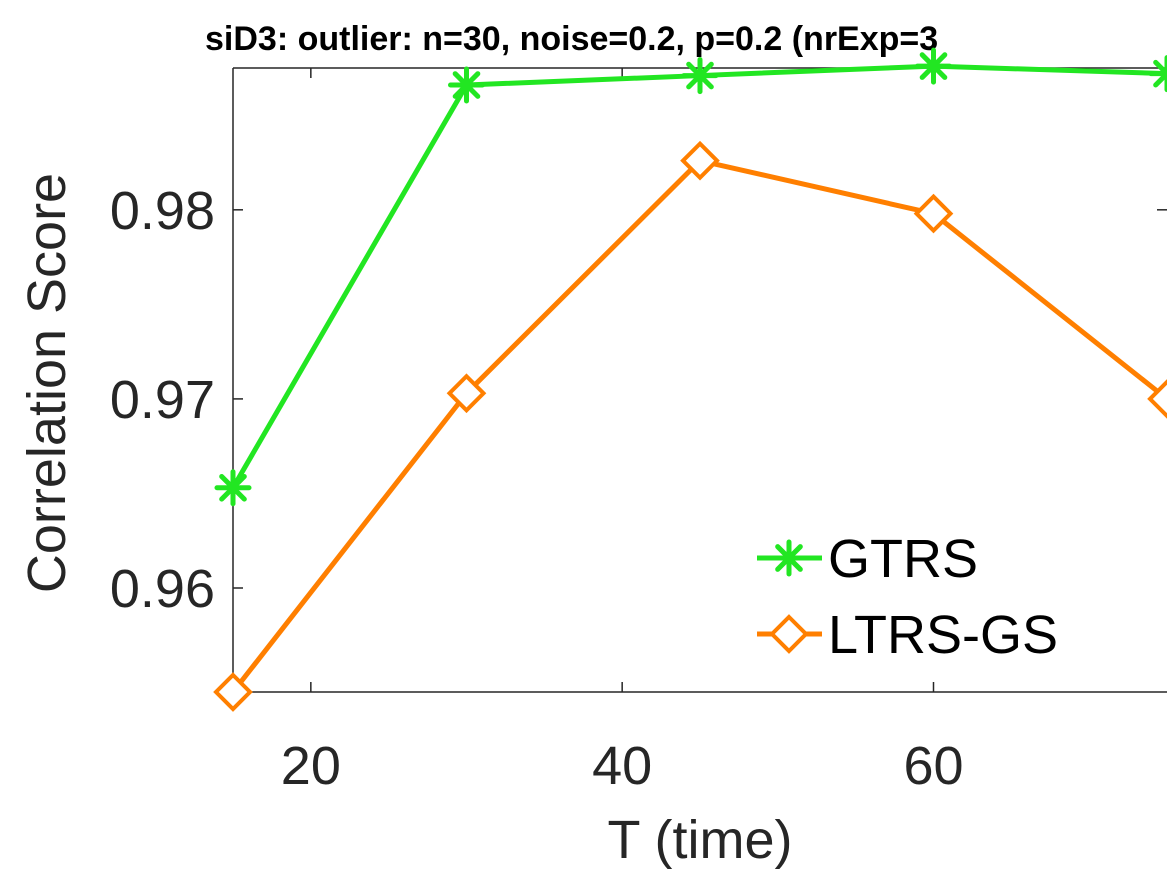 The height and width of the screenshot is (875, 1167). Describe the element at coordinates (162, 589) in the screenshot. I see `y-tick-label: 0.96` at that location.